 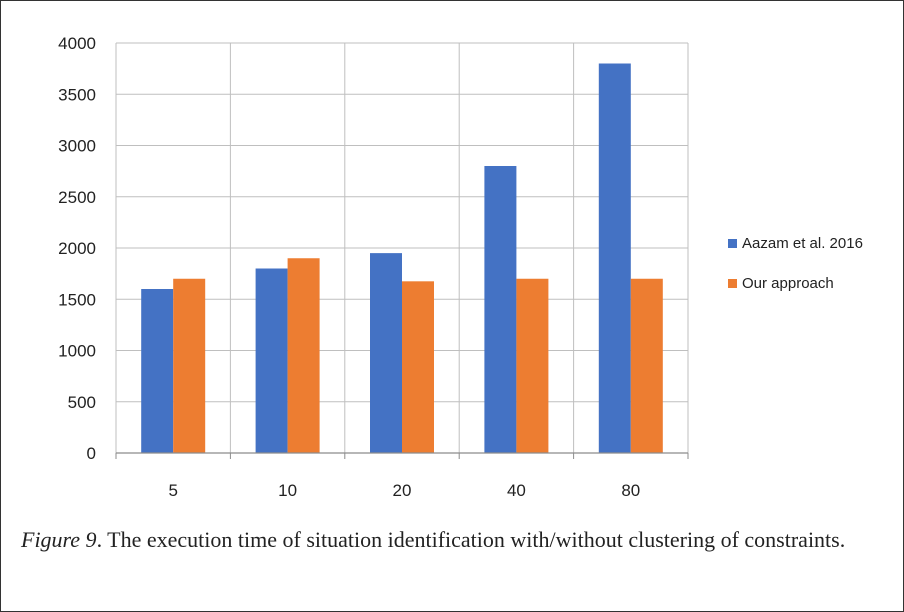 What do you see at coordinates (82, 402) in the screenshot?
I see `y-tick-label: 500` at bounding box center [82, 402].